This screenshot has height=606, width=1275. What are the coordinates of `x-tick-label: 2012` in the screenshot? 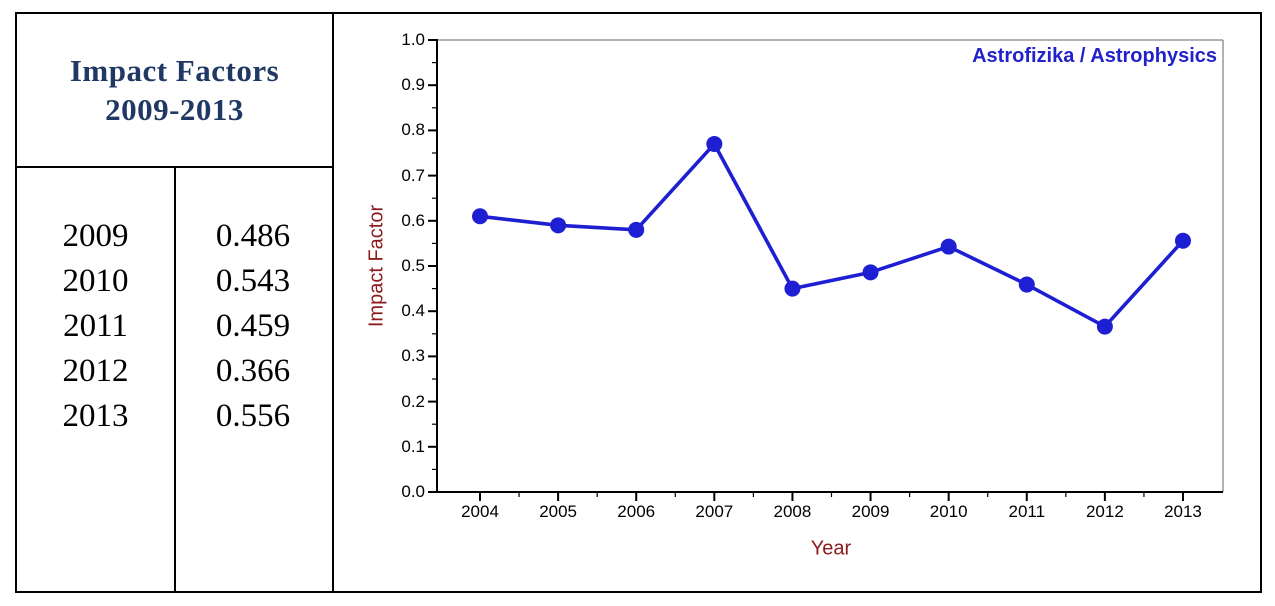 It's located at (1104, 511).